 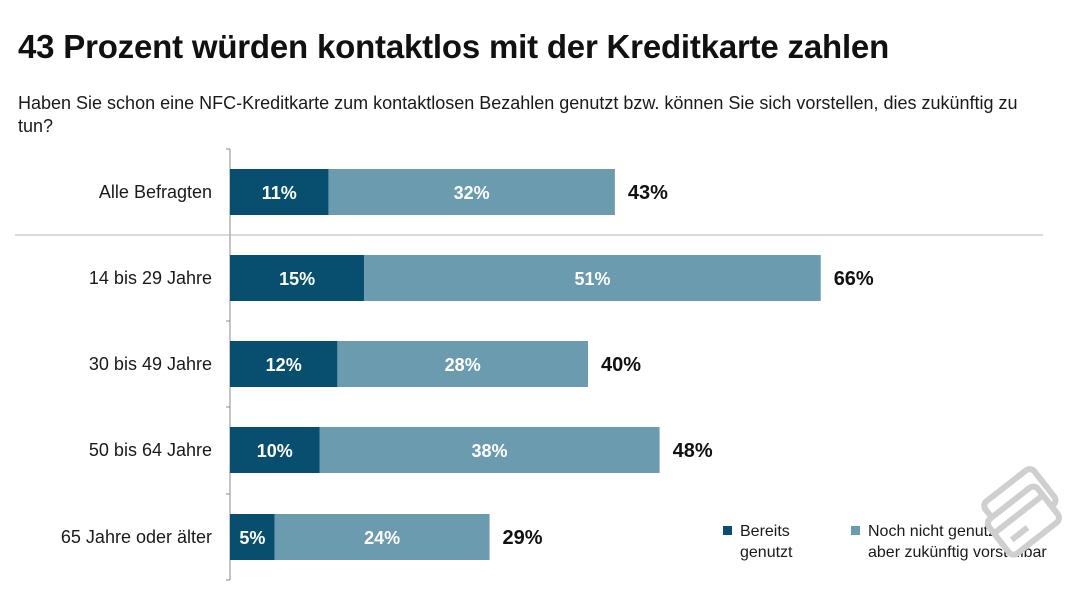 What do you see at coordinates (150, 364) in the screenshot?
I see `category-label: 30 bis 49 Jahre` at bounding box center [150, 364].